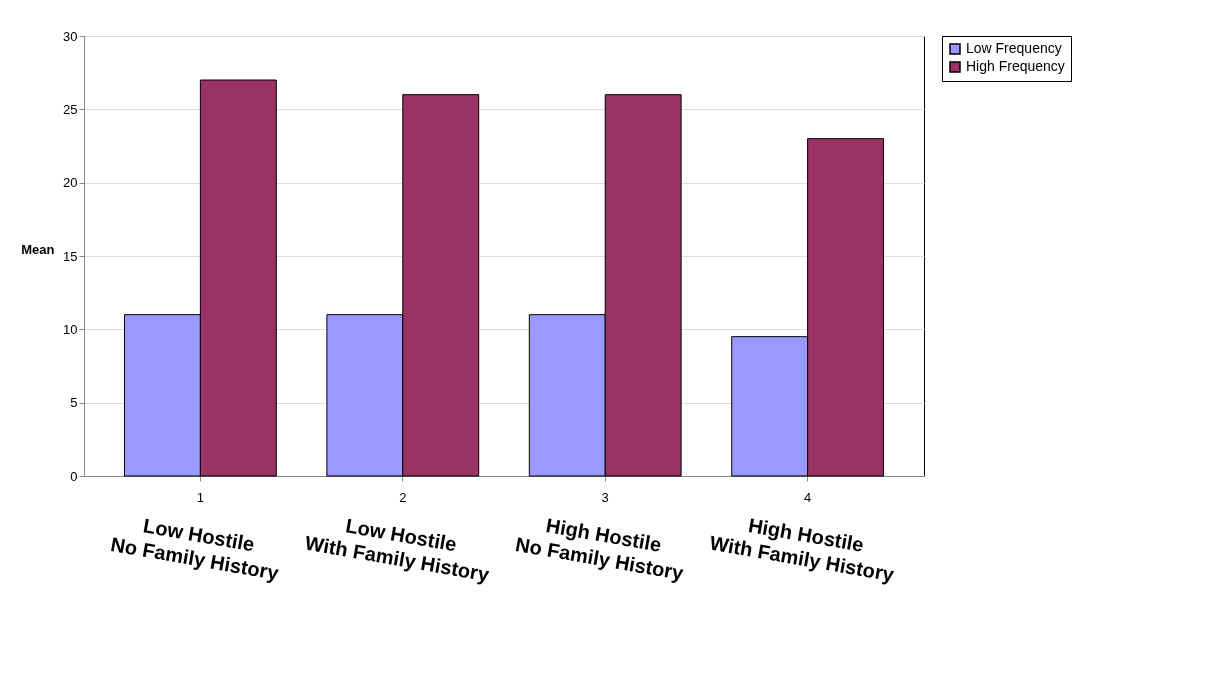 The image size is (1217, 686). I want to click on y-tick-label: 30, so click(70, 36).